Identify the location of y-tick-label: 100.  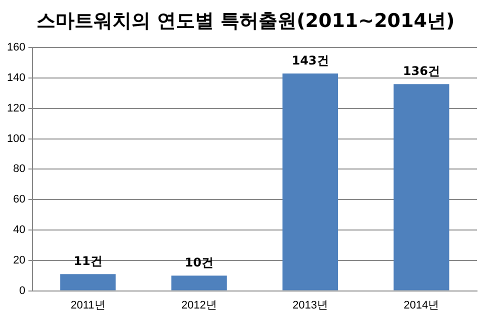
(16, 138).